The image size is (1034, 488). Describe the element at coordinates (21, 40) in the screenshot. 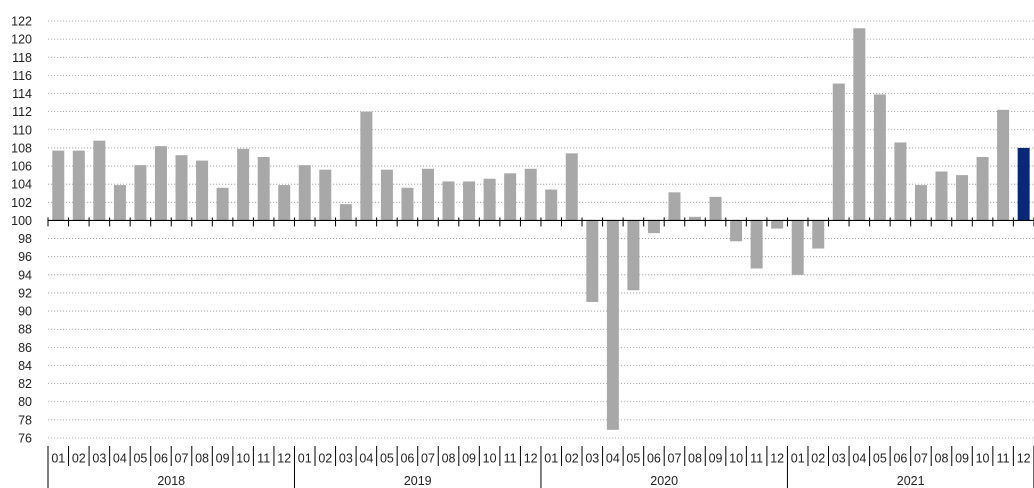

I see `y-tick-label: 120` at that location.